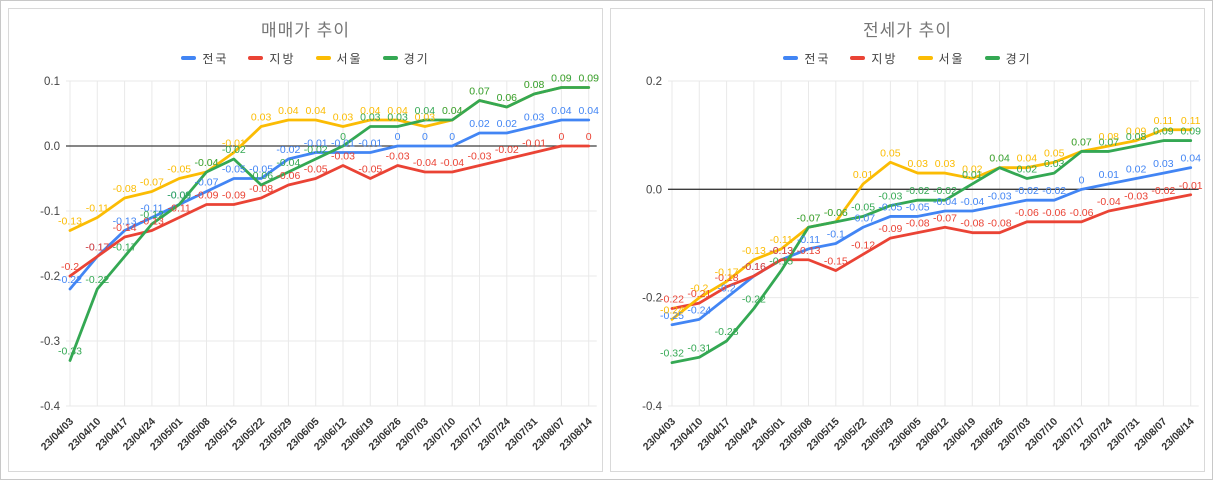 Image resolution: width=1213 pixels, height=480 pixels. What do you see at coordinates (654, 82) in the screenshot?
I see `y-axis-tick-label: 0.2` at bounding box center [654, 82].